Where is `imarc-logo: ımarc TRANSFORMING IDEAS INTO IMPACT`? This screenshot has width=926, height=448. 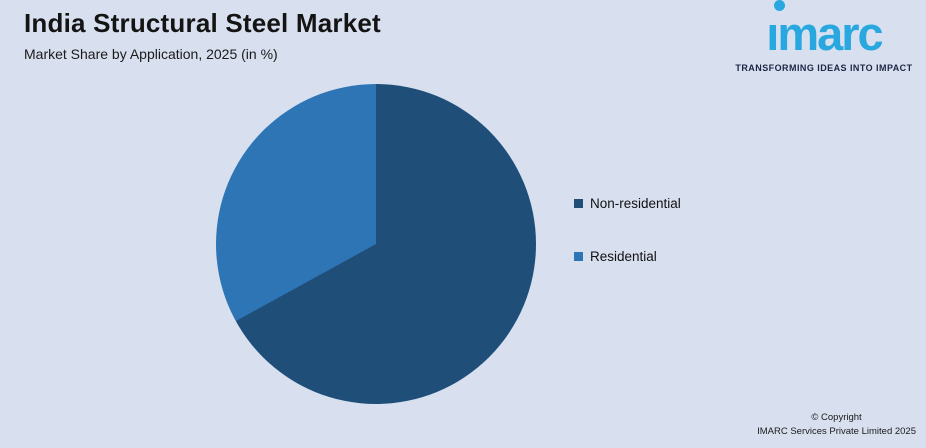
imarc-logo: ımarc TRANSFORMING IDEAS INTO IMPACT is located at coordinates (824, 37).